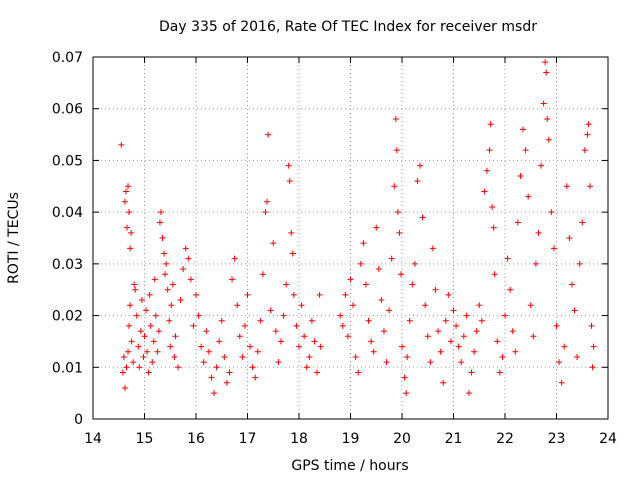 Image resolution: width=640 pixels, height=480 pixels. What do you see at coordinates (299, 439) in the screenshot?
I see `x-tick-label: 18` at bounding box center [299, 439].